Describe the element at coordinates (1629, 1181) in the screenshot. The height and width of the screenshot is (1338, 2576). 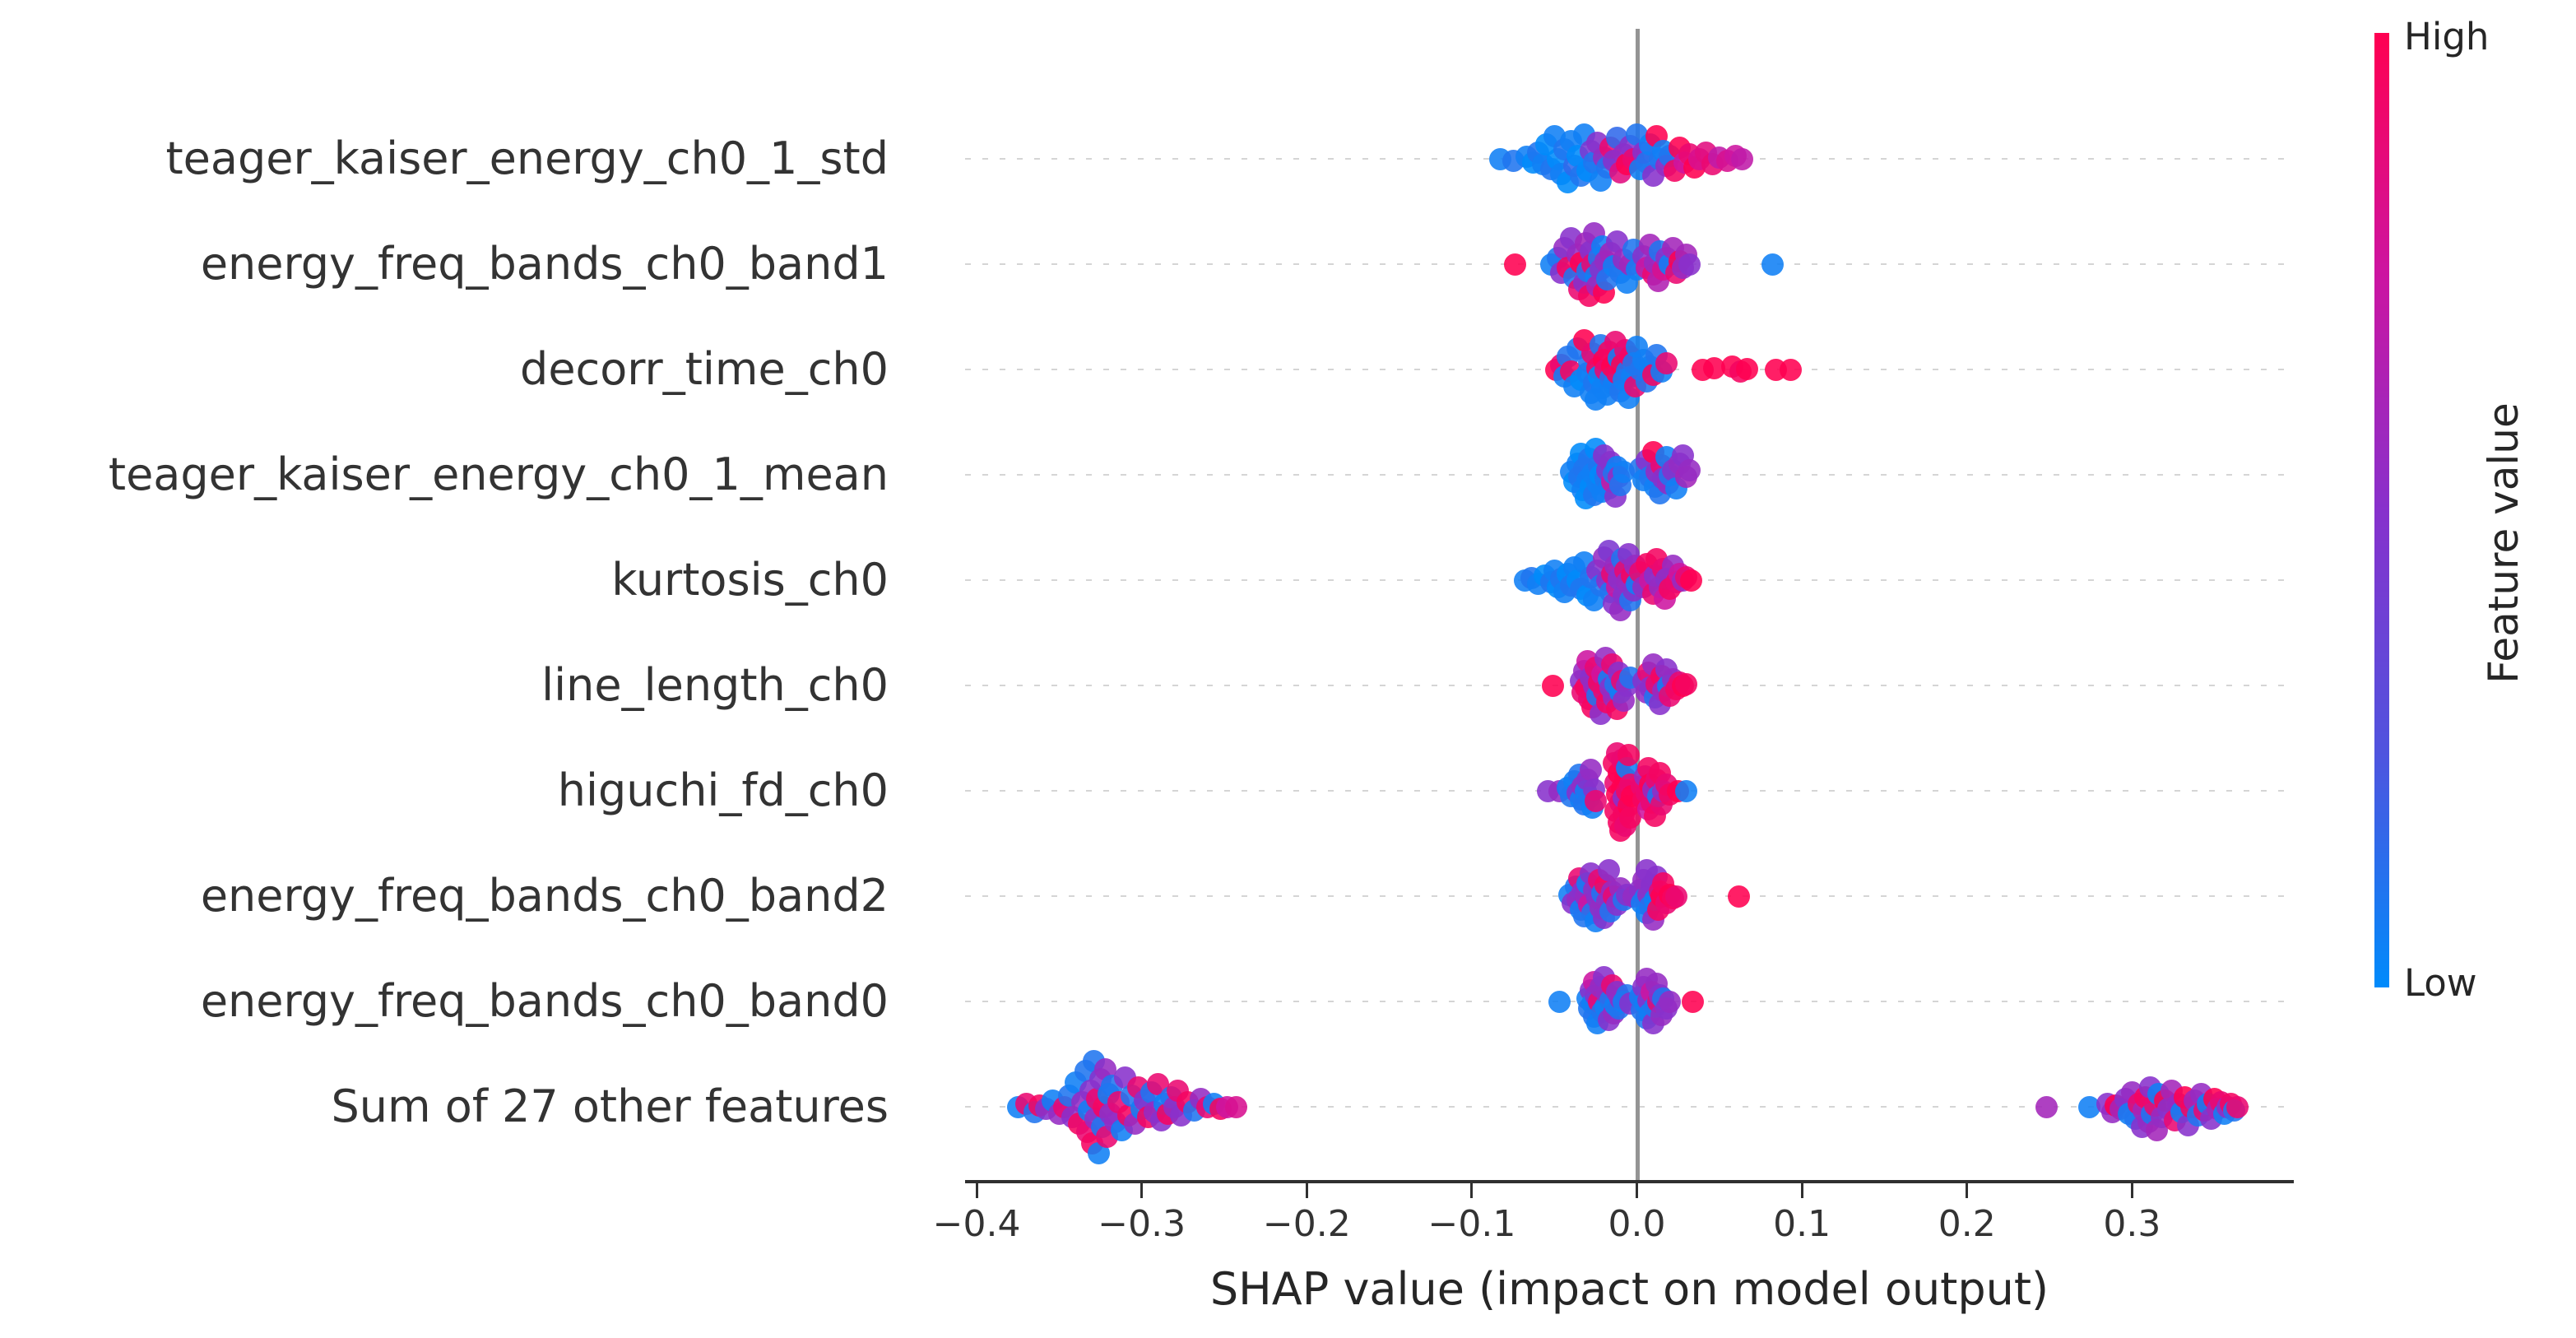
I see `x-axis-line` at that location.